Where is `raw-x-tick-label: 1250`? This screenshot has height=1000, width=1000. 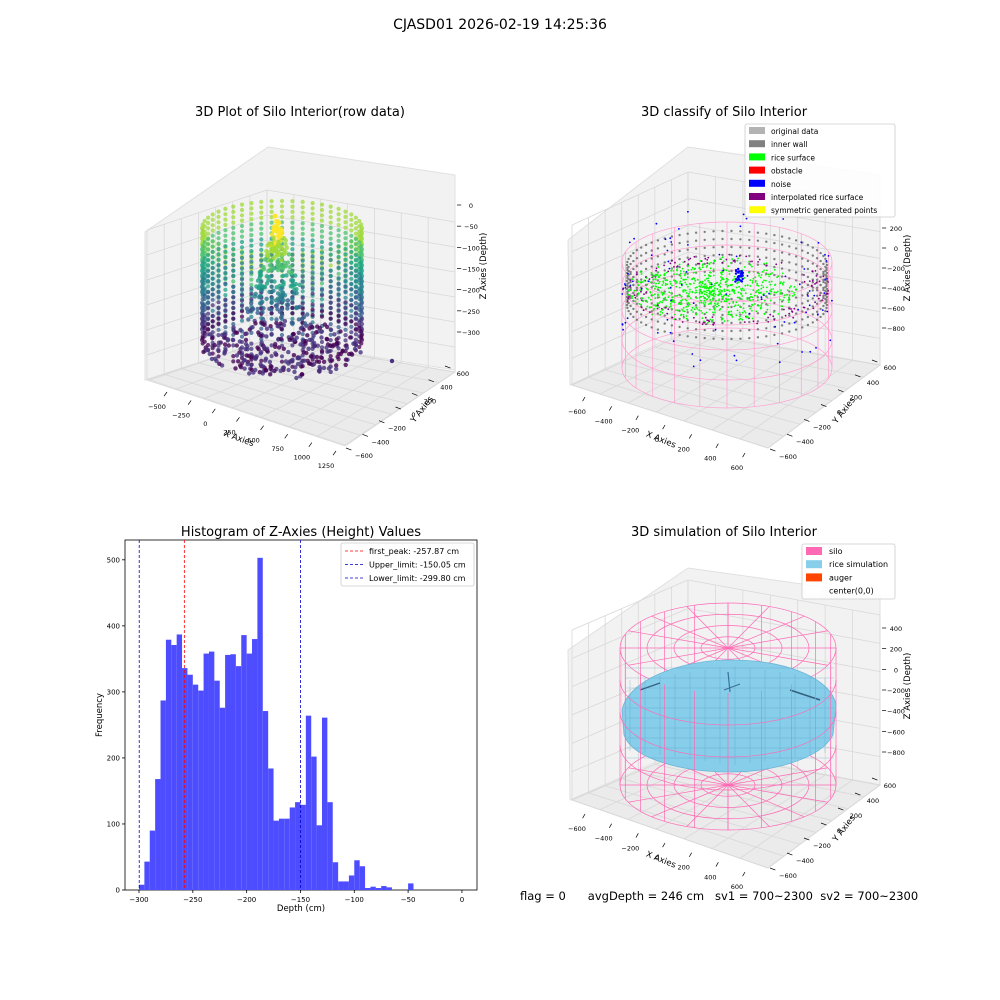 raw-x-tick-label: 1250 is located at coordinates (326, 466).